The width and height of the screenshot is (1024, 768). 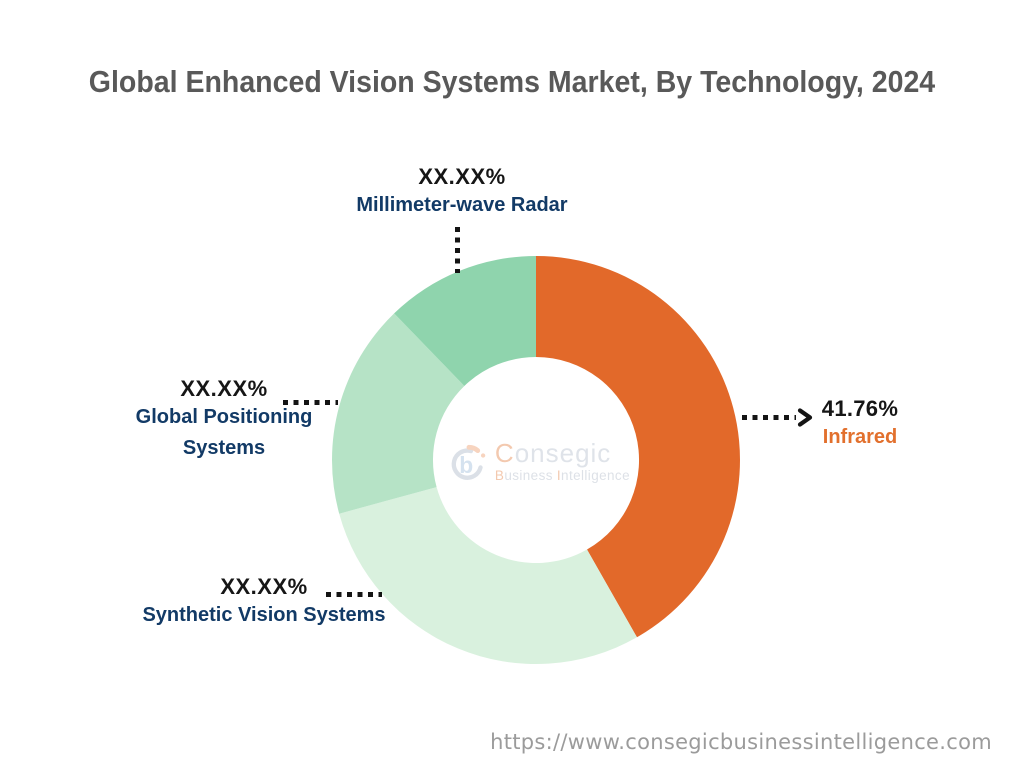 I want to click on category-label: Synthetic Vision Systems, so click(x=264, y=615).